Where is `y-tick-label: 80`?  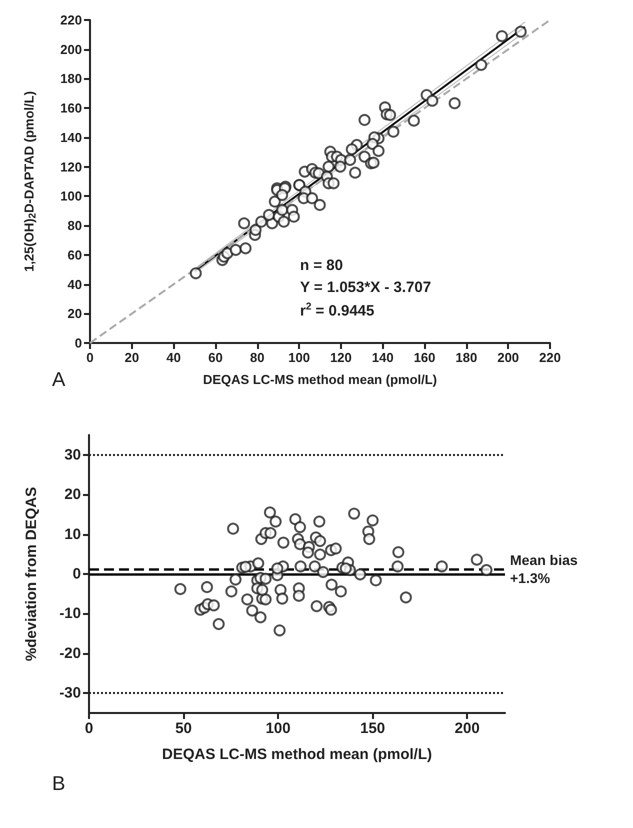 y-tick-label: 80 is located at coordinates (75, 226).